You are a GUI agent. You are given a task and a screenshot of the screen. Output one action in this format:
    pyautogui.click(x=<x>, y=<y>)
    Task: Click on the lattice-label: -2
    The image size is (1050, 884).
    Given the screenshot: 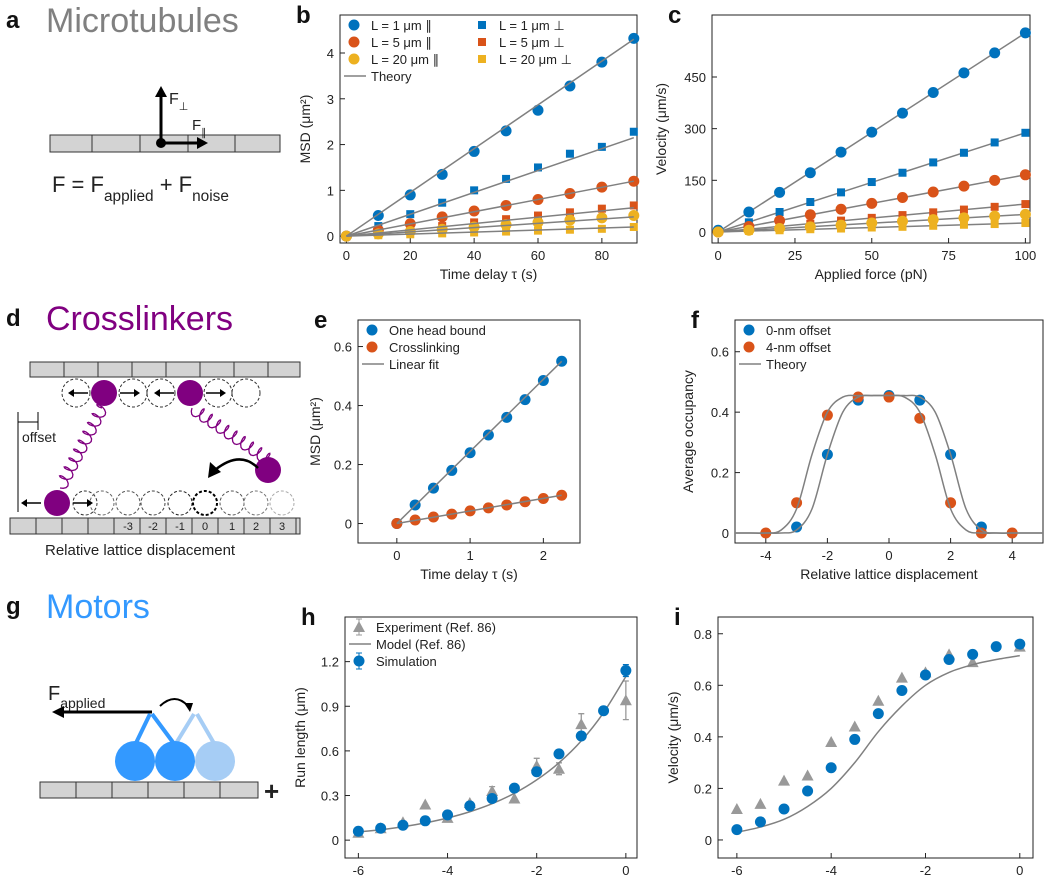 What is the action you would take?
    pyautogui.click(x=153, y=527)
    